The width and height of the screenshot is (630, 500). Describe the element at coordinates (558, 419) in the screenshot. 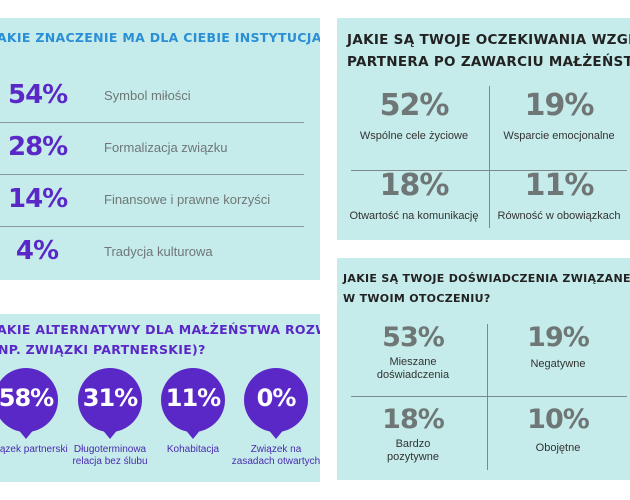

I see `experiences-value: 10%` at that location.